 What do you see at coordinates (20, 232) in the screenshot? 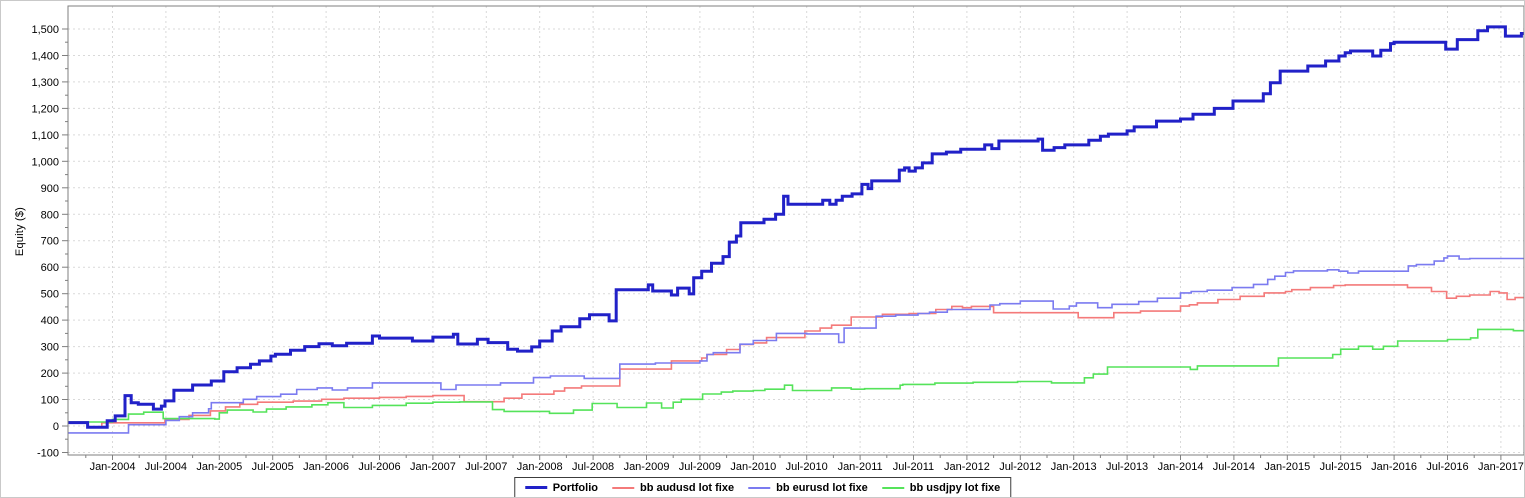
I see `y-axis-title: Equity ($)` at bounding box center [20, 232].